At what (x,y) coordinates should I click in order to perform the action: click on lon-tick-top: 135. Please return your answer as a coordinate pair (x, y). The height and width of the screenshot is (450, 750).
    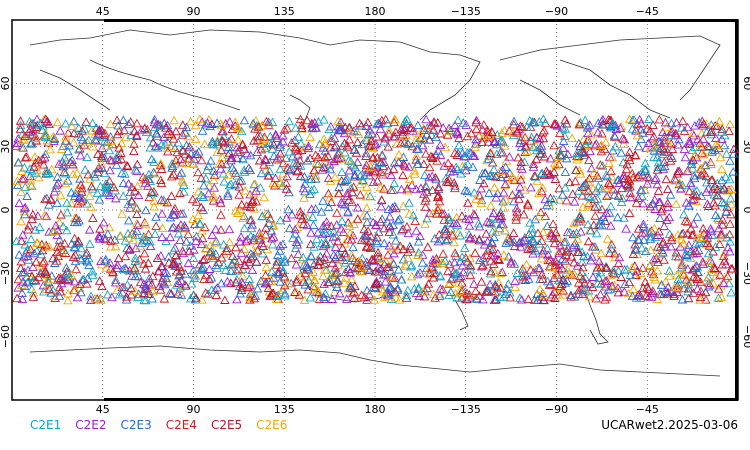
    Looking at the image, I should click on (284, 11).